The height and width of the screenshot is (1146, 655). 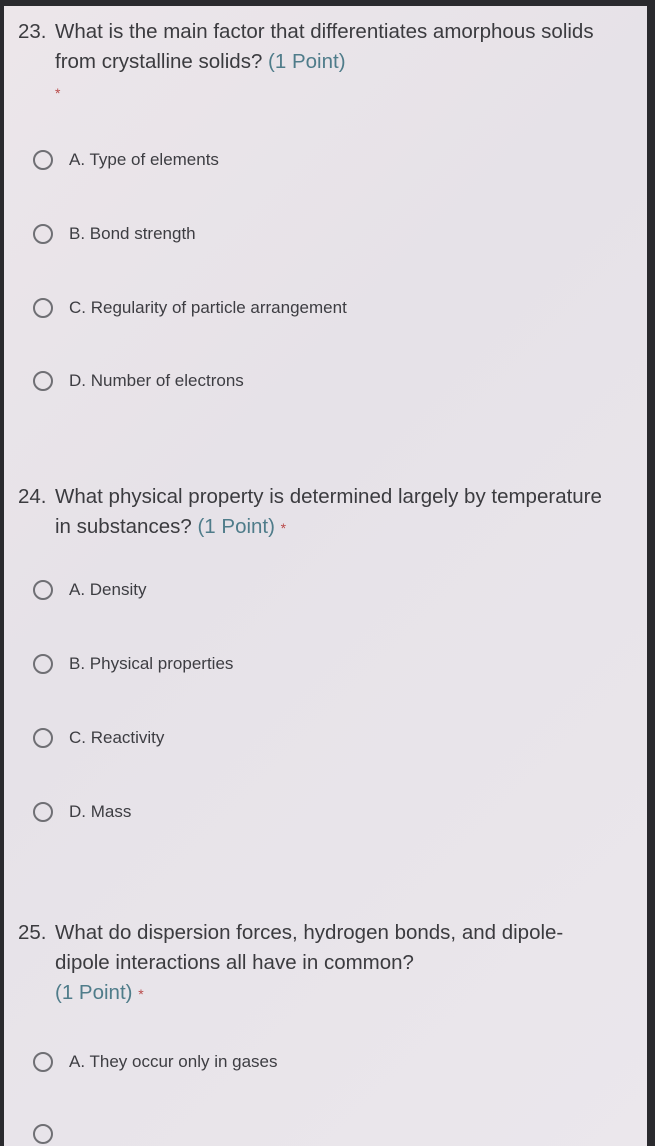 I want to click on option-24-c: C. Reactivity, so click(x=98, y=738).